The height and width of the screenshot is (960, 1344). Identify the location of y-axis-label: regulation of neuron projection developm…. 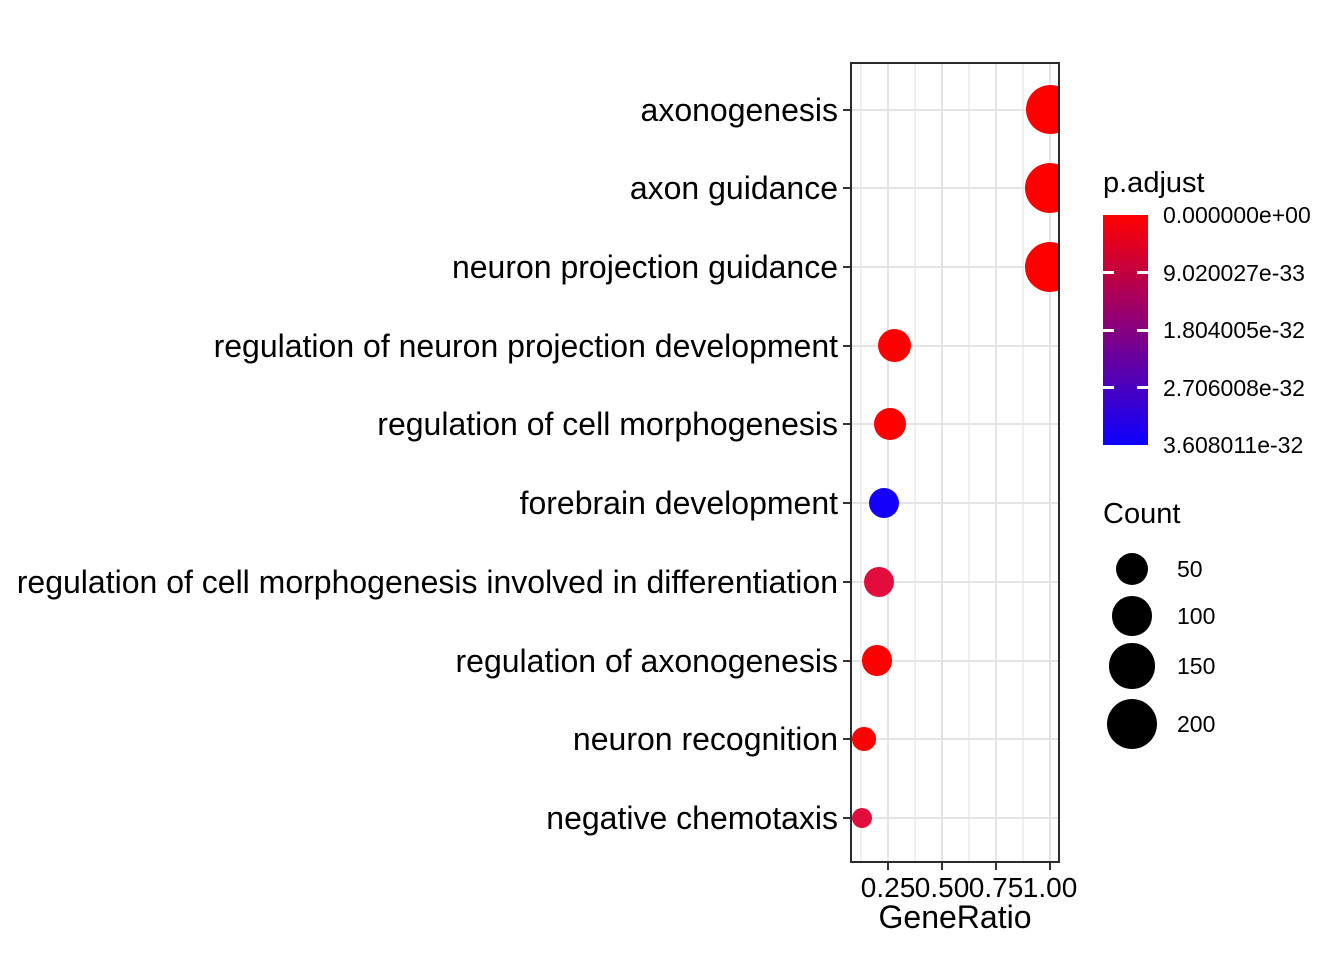
(525, 345).